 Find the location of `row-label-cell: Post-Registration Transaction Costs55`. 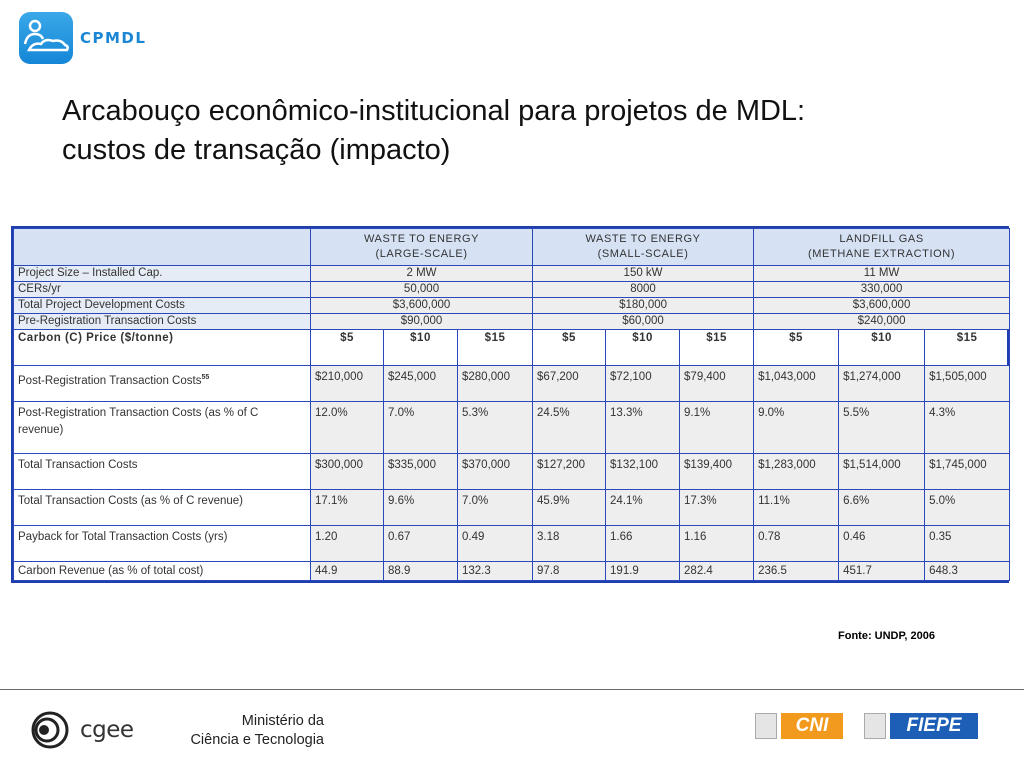

row-label-cell: Post-Registration Transaction Costs55 is located at coordinates (162, 383).